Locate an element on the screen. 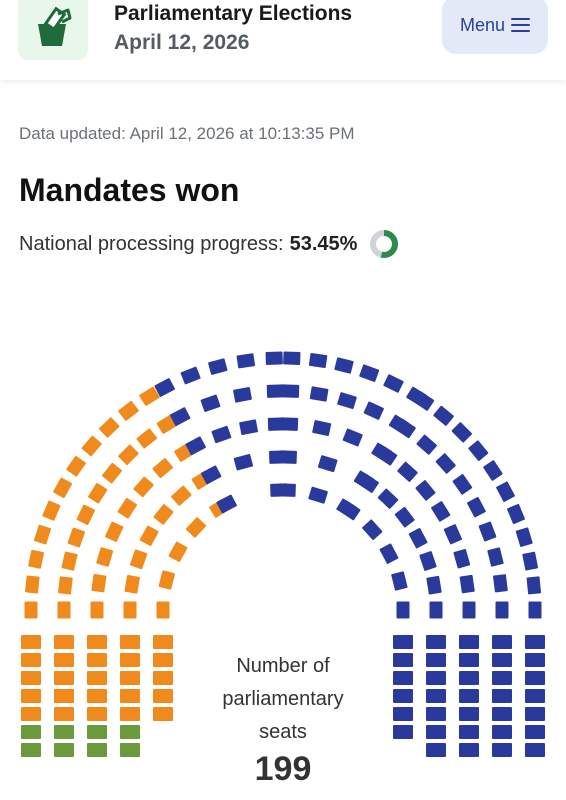  progress-value: 53.45% is located at coordinates (323, 243).